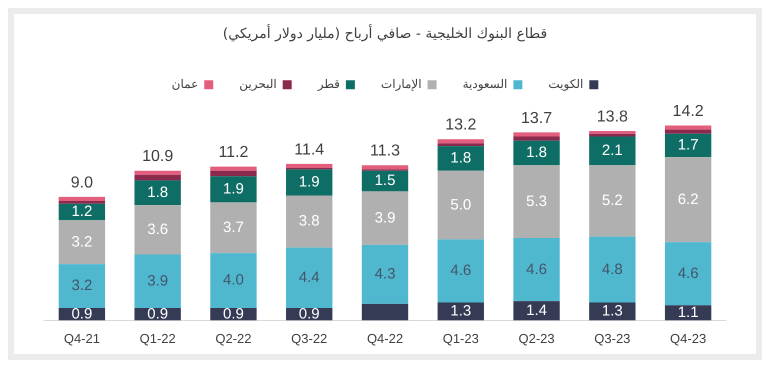 The height and width of the screenshot is (379, 770). I want to click on data-label: 2.1, so click(612, 151).